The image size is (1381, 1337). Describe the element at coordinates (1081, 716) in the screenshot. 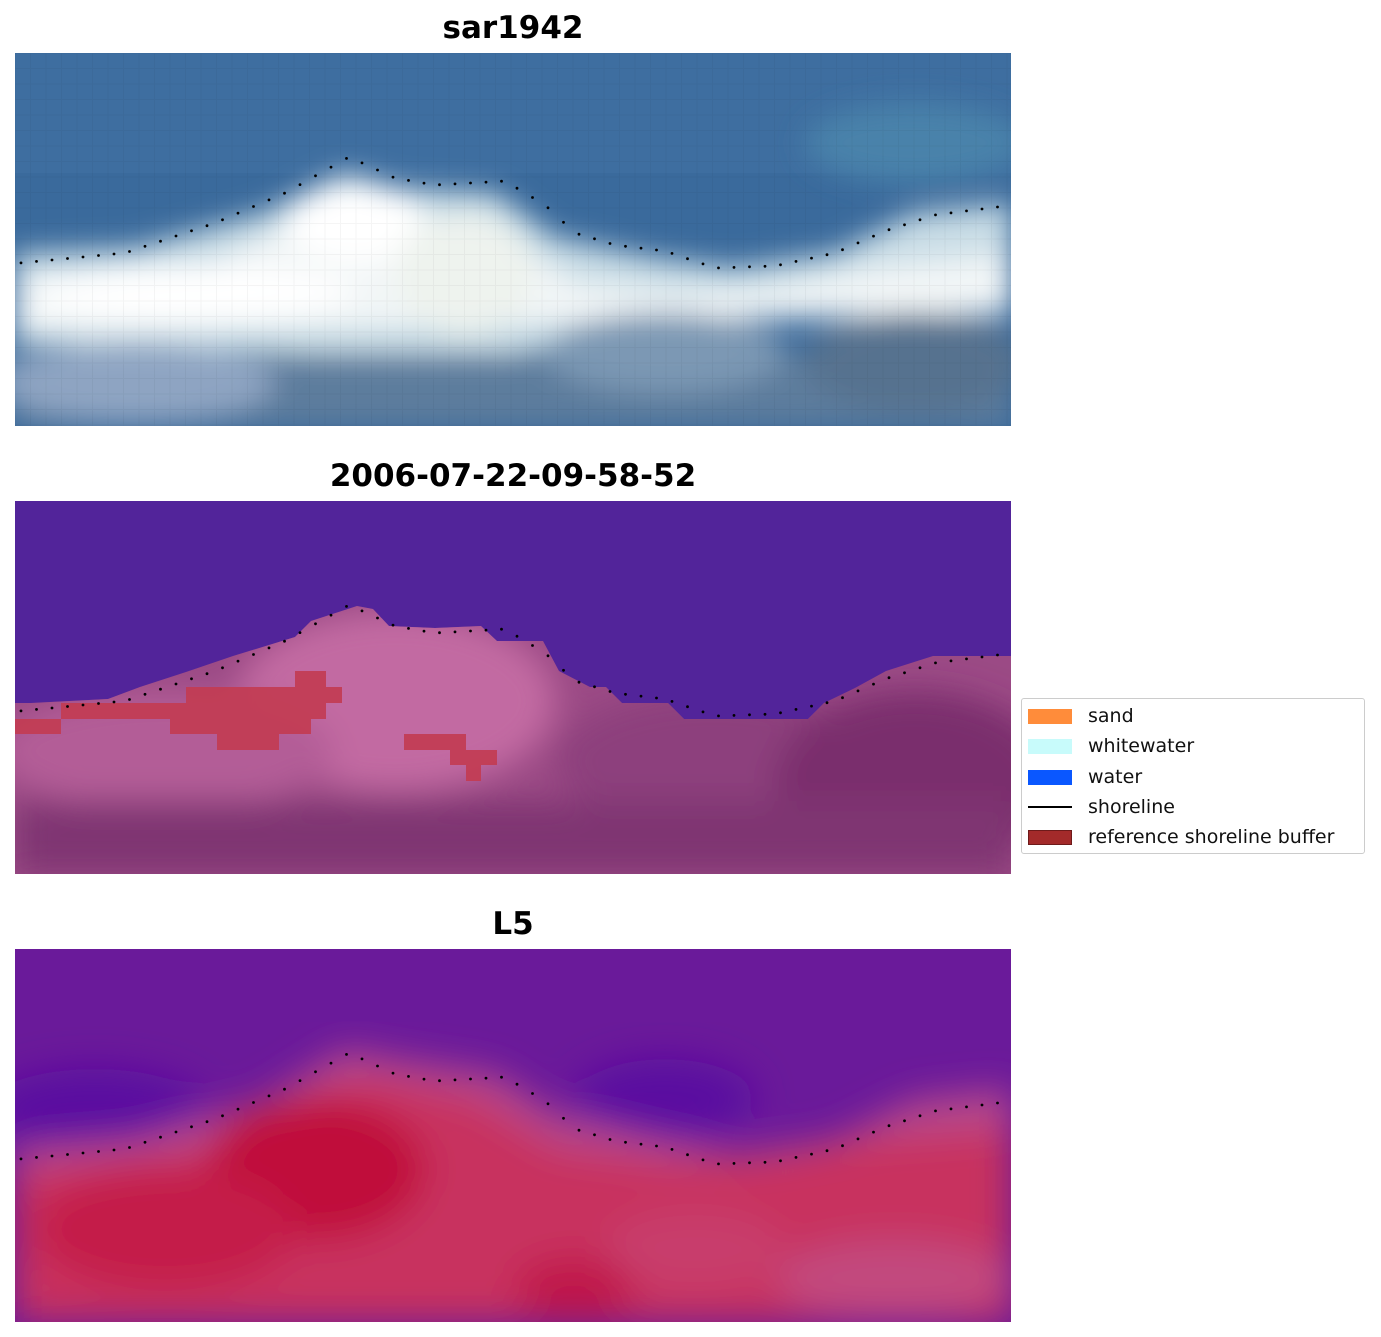

I see `legend-item-sand: sand` at that location.